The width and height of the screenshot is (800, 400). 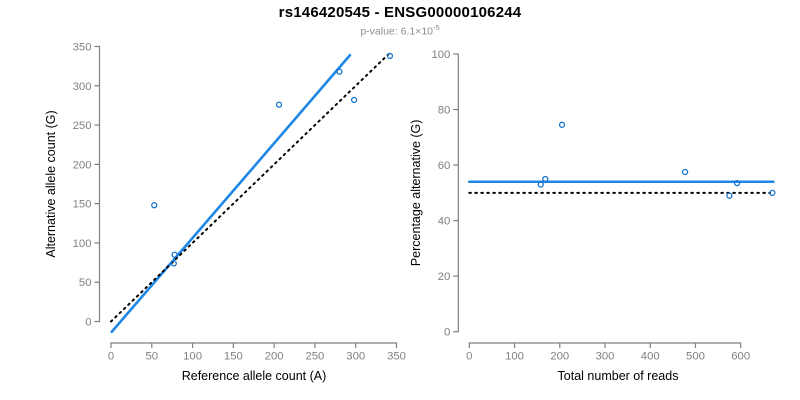 What do you see at coordinates (444, 277) in the screenshot?
I see `y-tick-label: 20` at bounding box center [444, 277].